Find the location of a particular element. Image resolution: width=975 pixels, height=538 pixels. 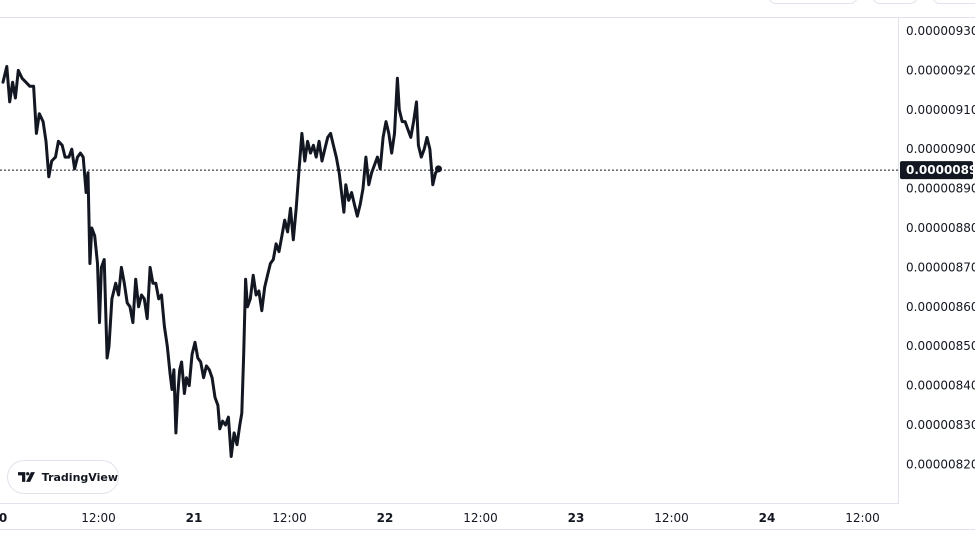

price-tick-label: 0.00000840 is located at coordinates (940, 386).